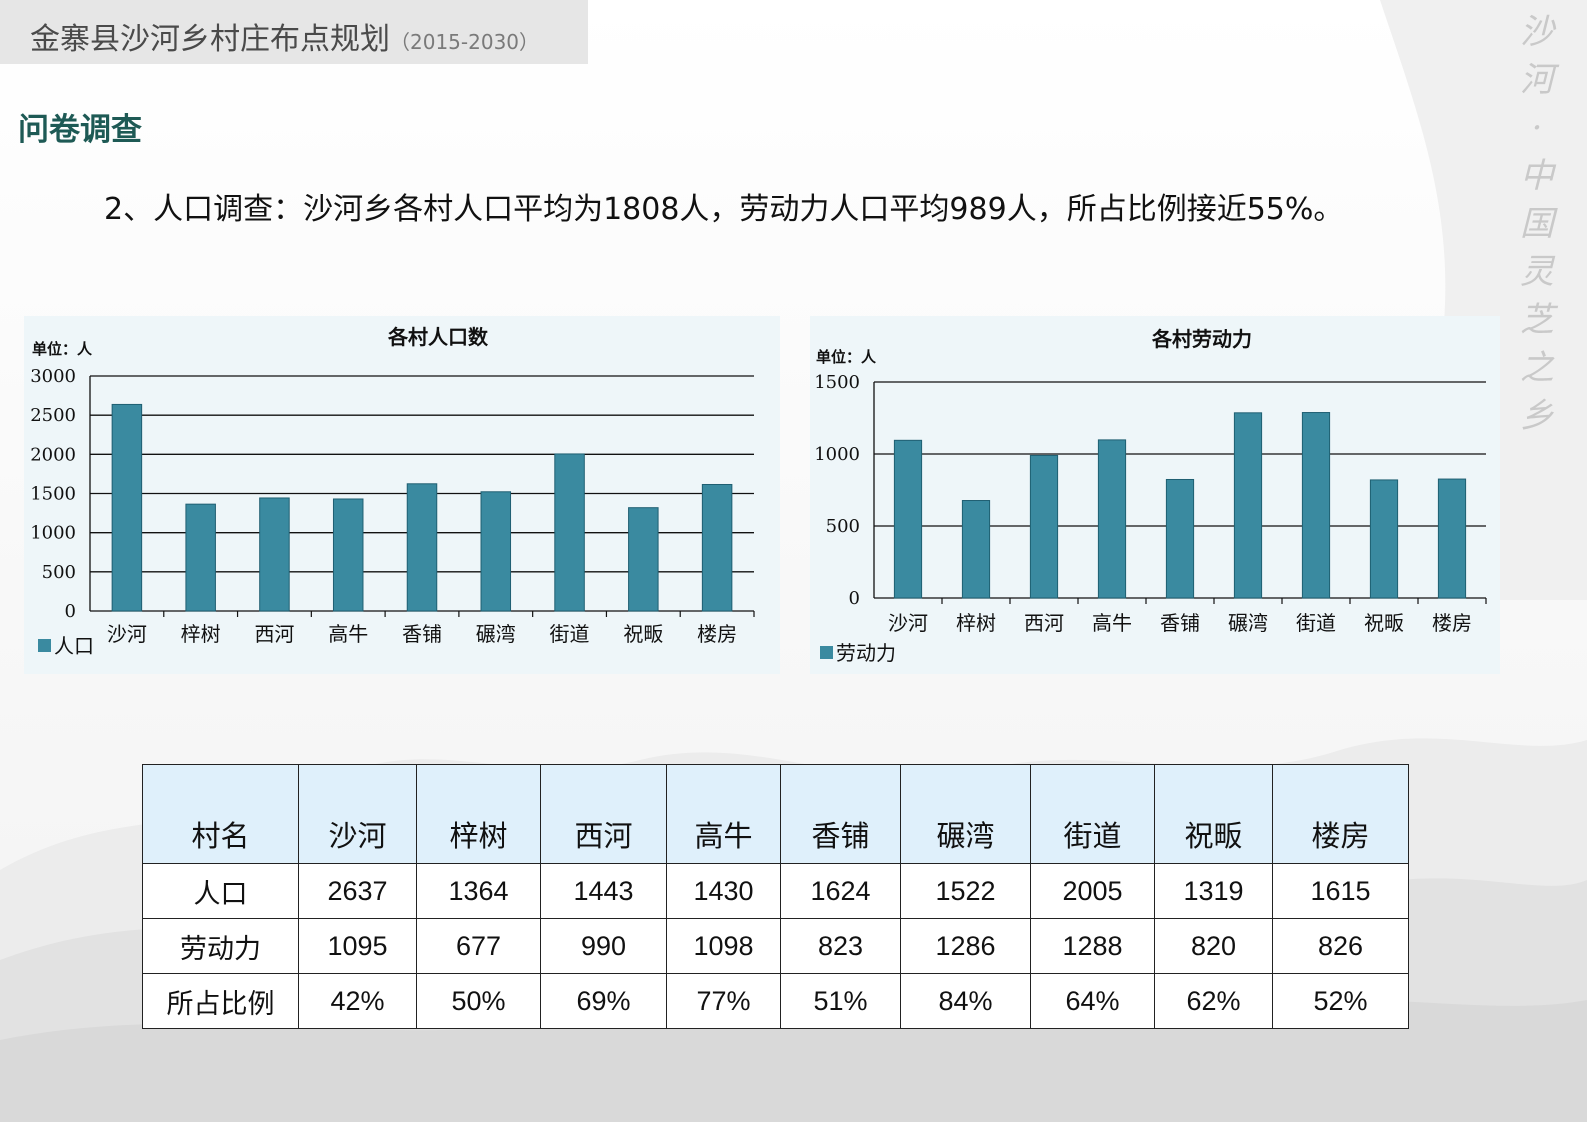 This screenshot has height=1122, width=1587. Describe the element at coordinates (357, 1001) in the screenshot. I see `table-cell: 42%` at that location.